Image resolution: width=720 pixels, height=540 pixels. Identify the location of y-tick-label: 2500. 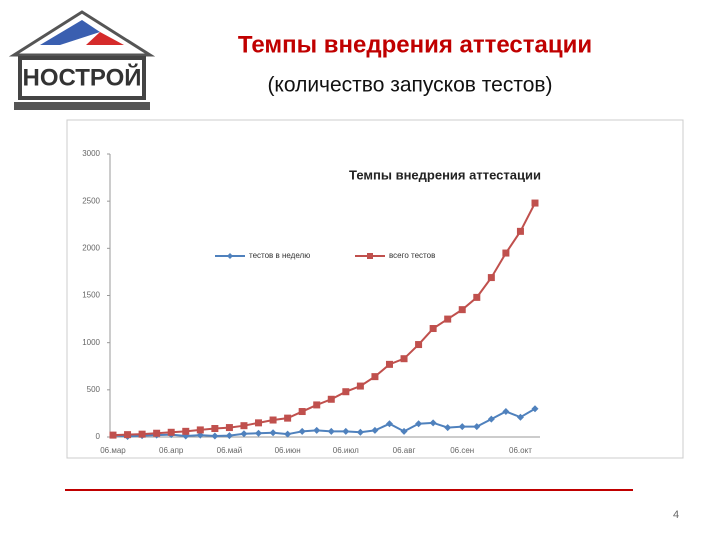
(91, 200).